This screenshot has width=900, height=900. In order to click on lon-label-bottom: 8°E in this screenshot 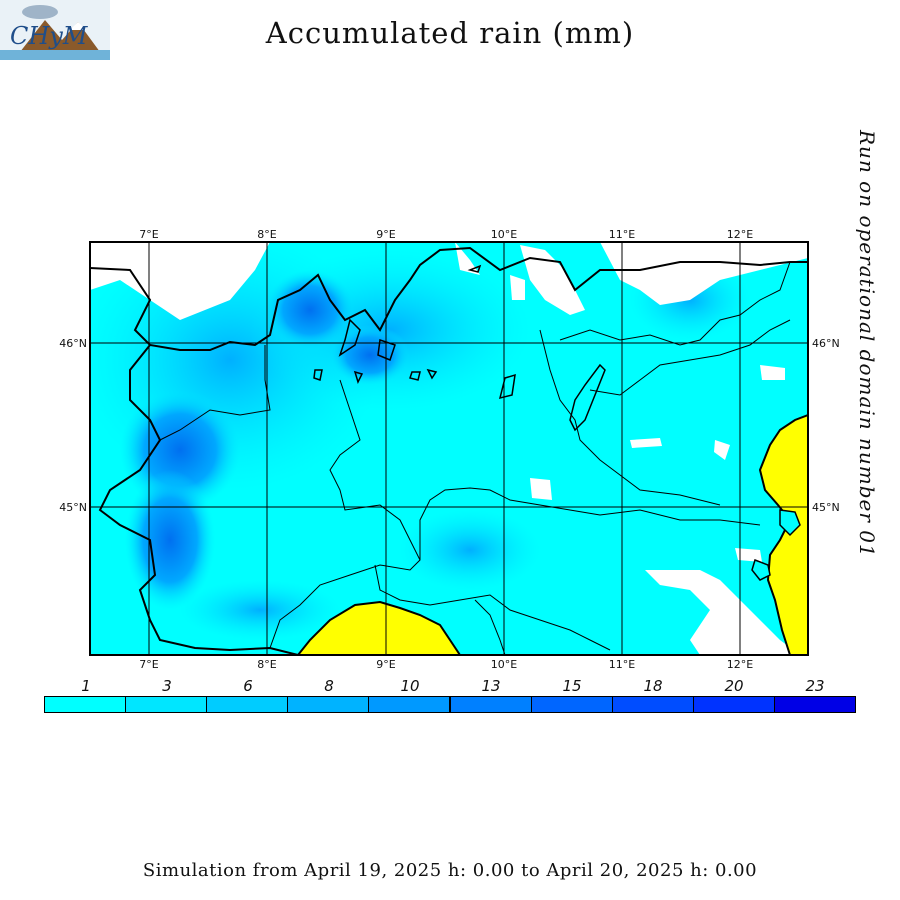, I will do `click(266, 664)`.